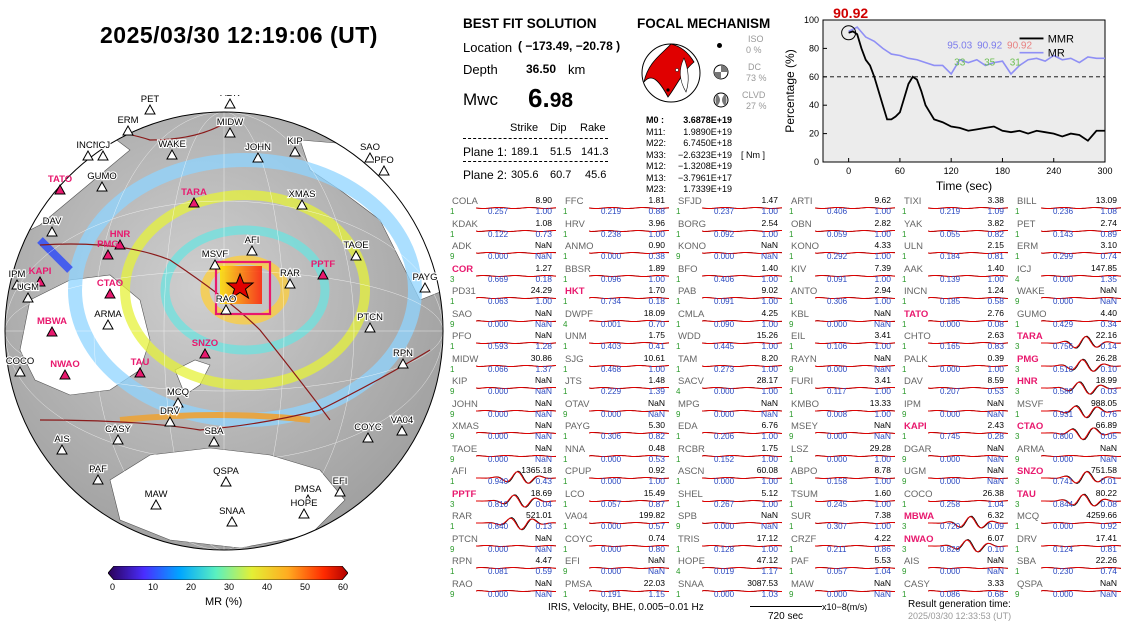 The width and height of the screenshot is (1136, 626). Describe the element at coordinates (656, 526) in the screenshot. I see `amplitude-ratio: 0.57` at that location.